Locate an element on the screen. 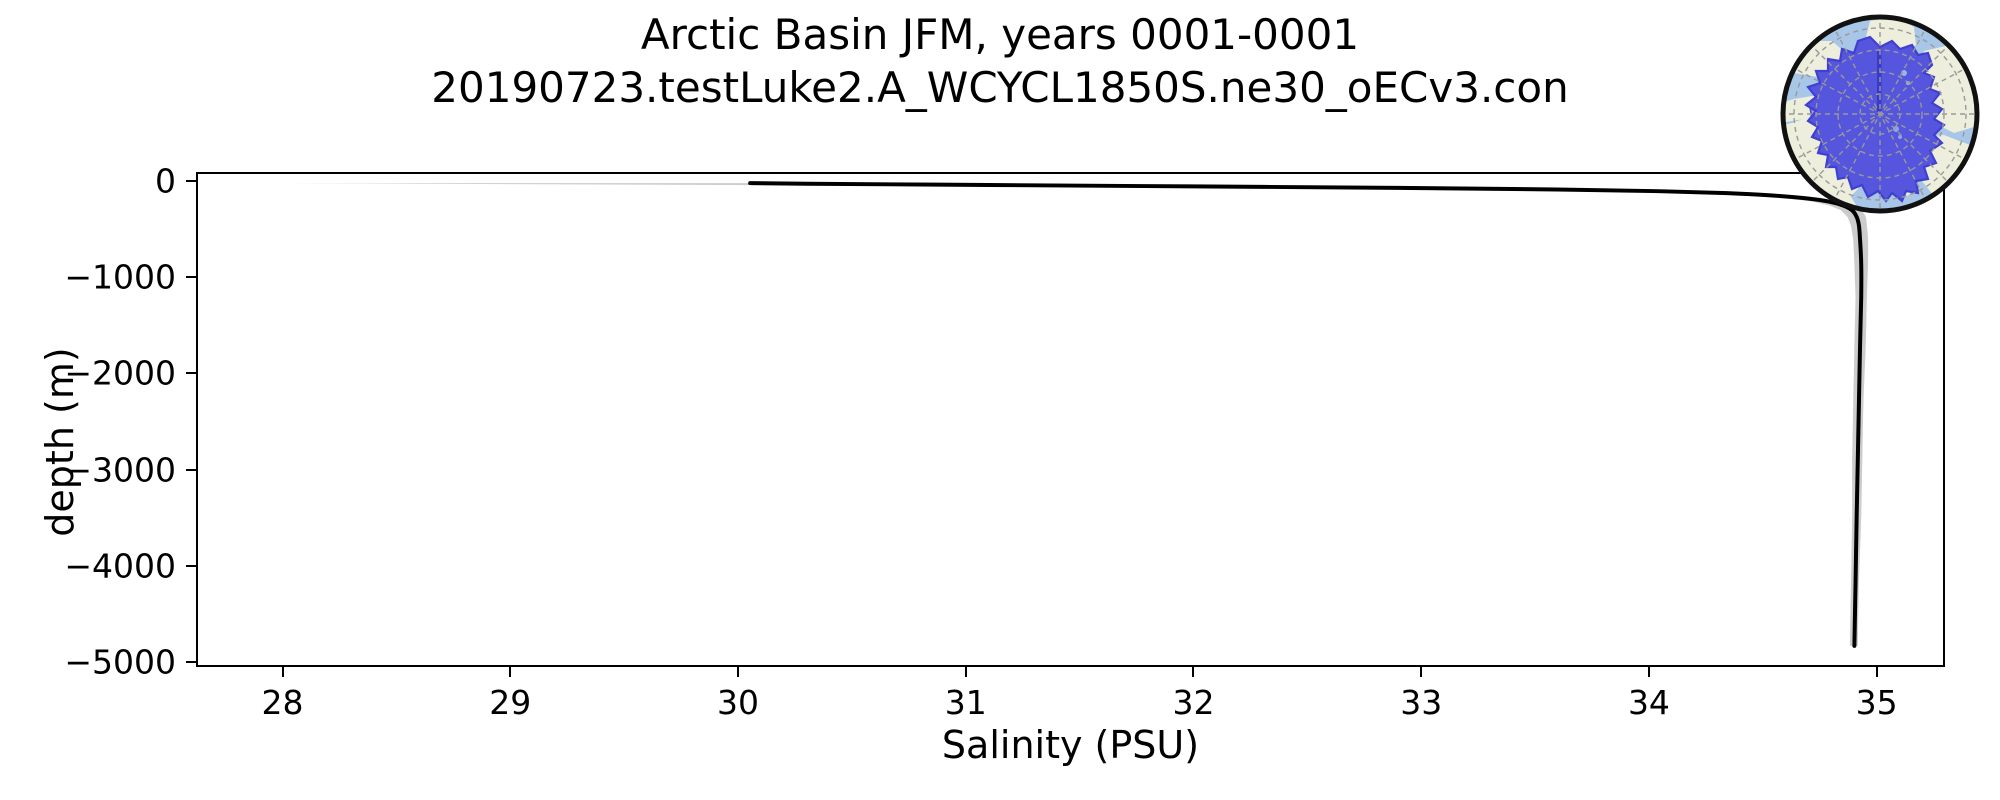 This screenshot has height=800, width=2000. x-tick-label: 34 is located at coordinates (1648, 702).